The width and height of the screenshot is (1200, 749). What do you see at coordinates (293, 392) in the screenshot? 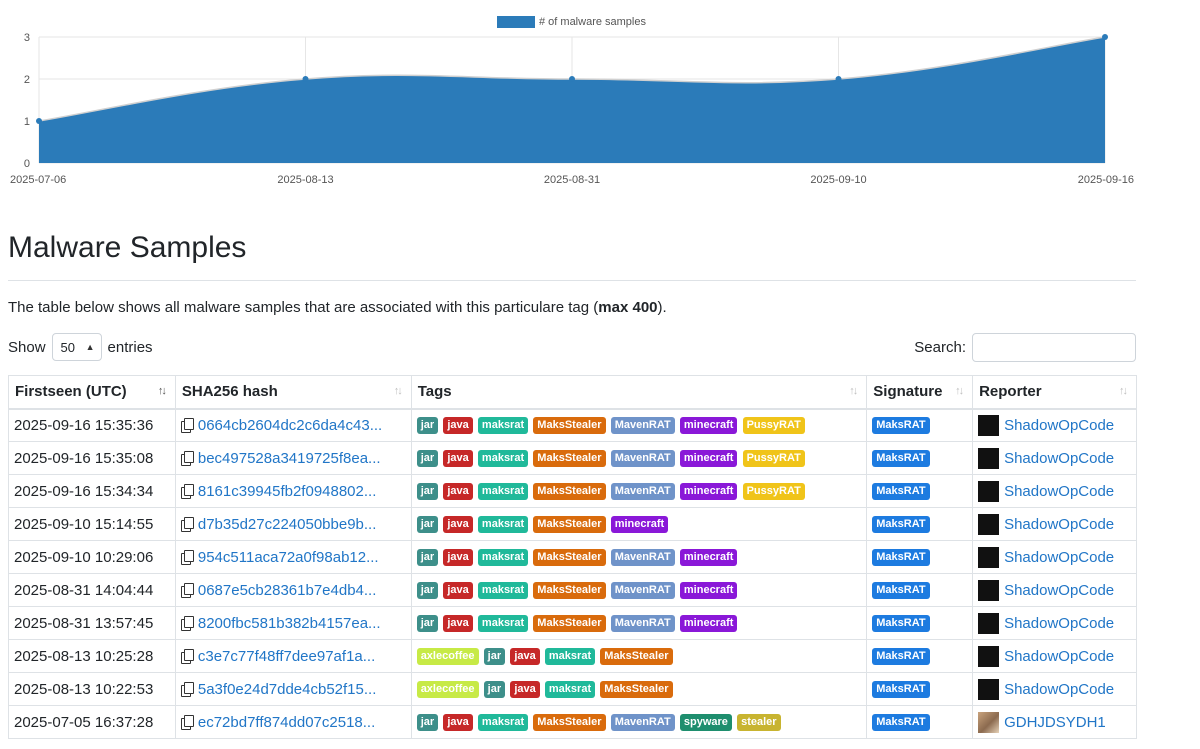
I see `column-header-sha256: SHA256 hash ↑↓` at bounding box center [293, 392].